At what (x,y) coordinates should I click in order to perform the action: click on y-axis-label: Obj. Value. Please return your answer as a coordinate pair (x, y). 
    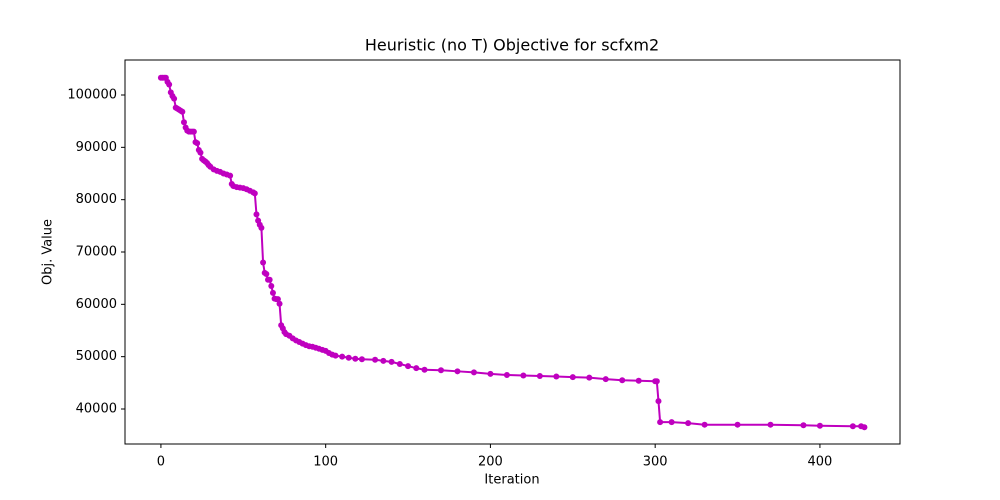
    Looking at the image, I should click on (48, 252).